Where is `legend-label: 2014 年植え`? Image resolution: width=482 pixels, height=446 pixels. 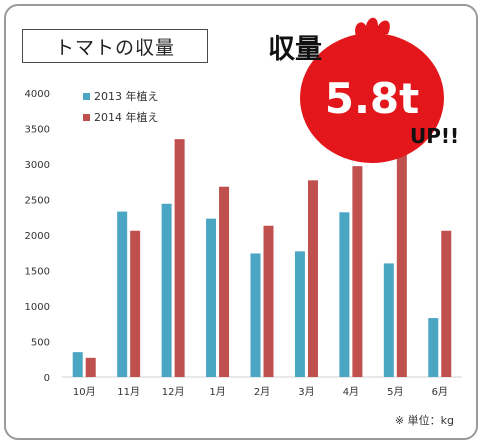 legend-label: 2014 年植え is located at coordinates (126, 117).